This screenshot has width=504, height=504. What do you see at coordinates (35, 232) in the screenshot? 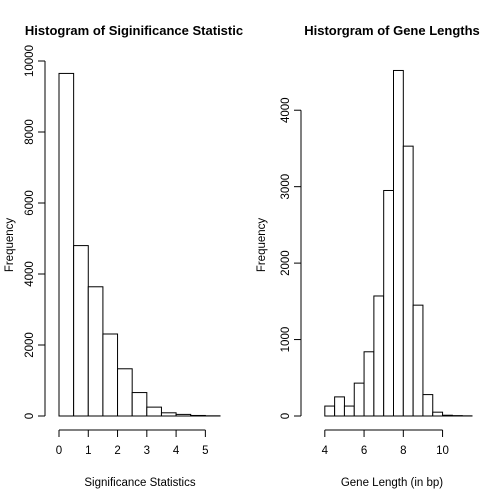
I see `y-axis: 0 2000 4000 6000 8000 10000` at bounding box center [35, 232].